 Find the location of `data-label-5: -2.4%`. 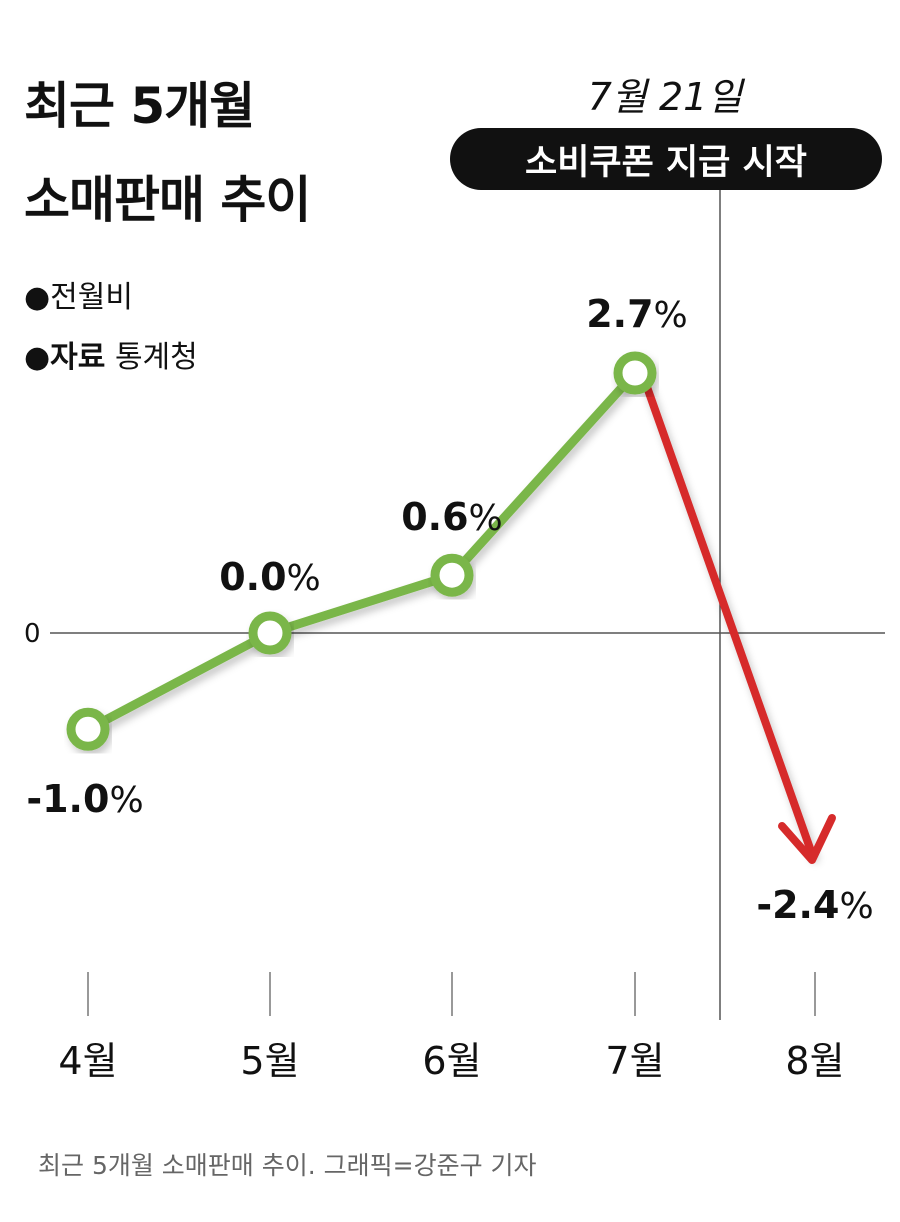

data-label-5: -2.4% is located at coordinates (814, 905).